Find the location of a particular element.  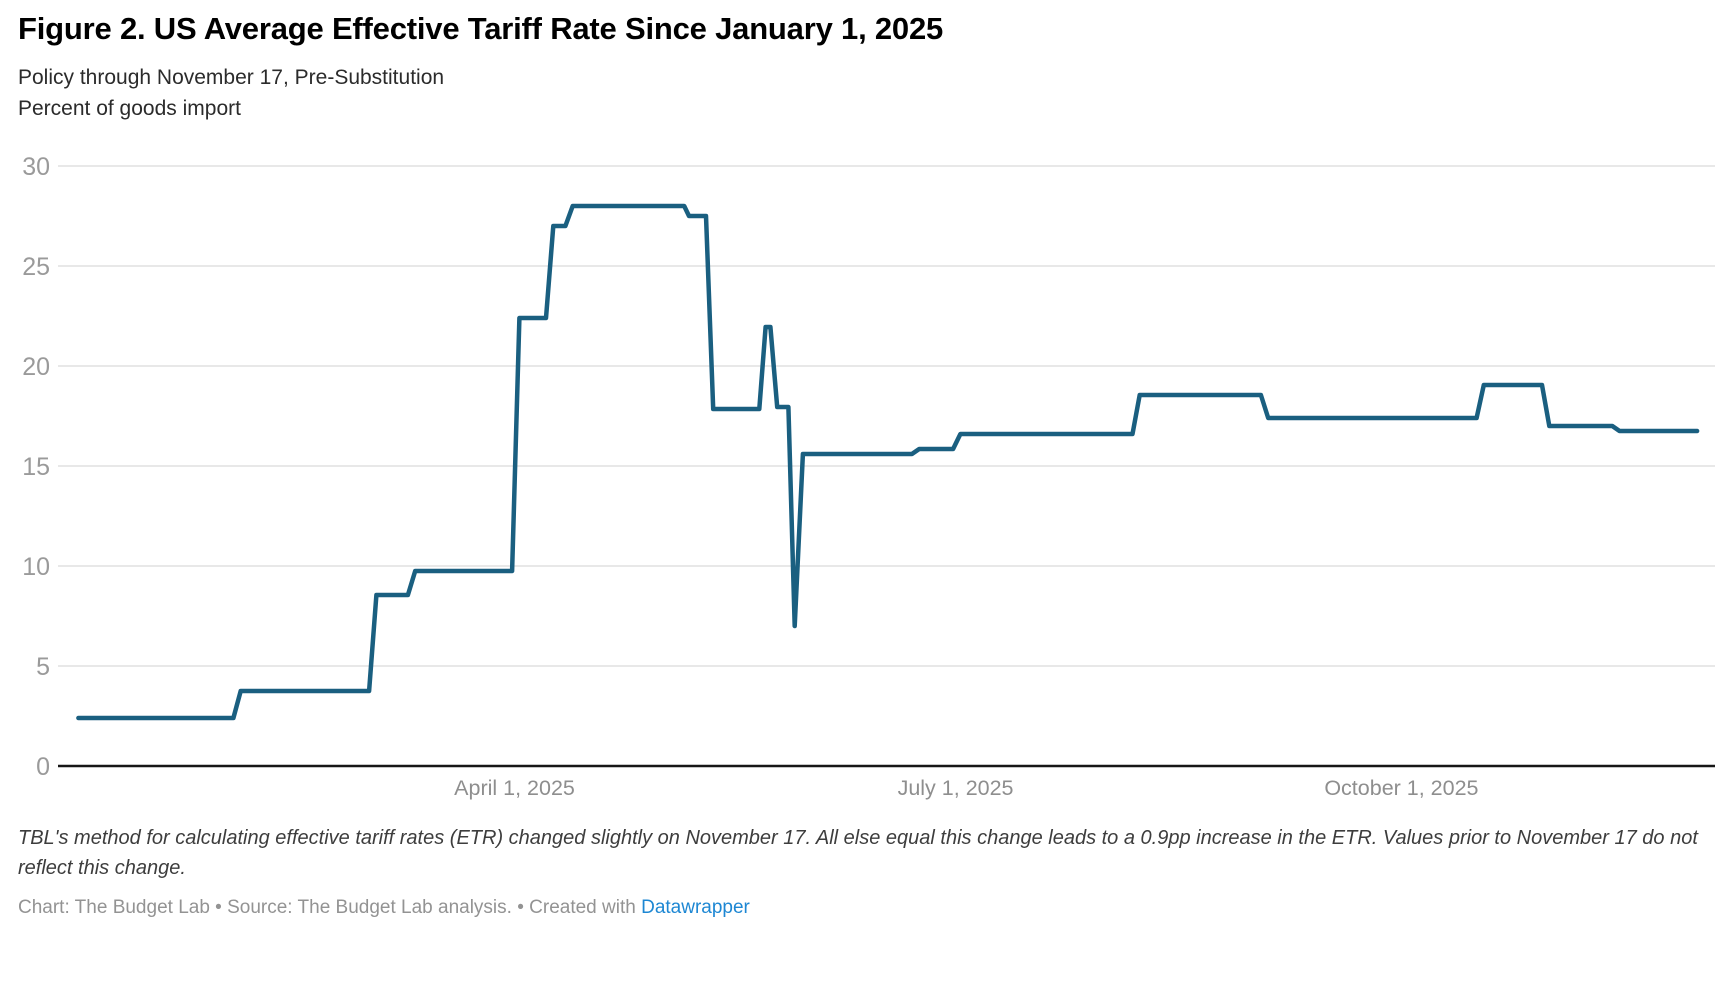

y-axis-label: 15 is located at coordinates (36, 467).